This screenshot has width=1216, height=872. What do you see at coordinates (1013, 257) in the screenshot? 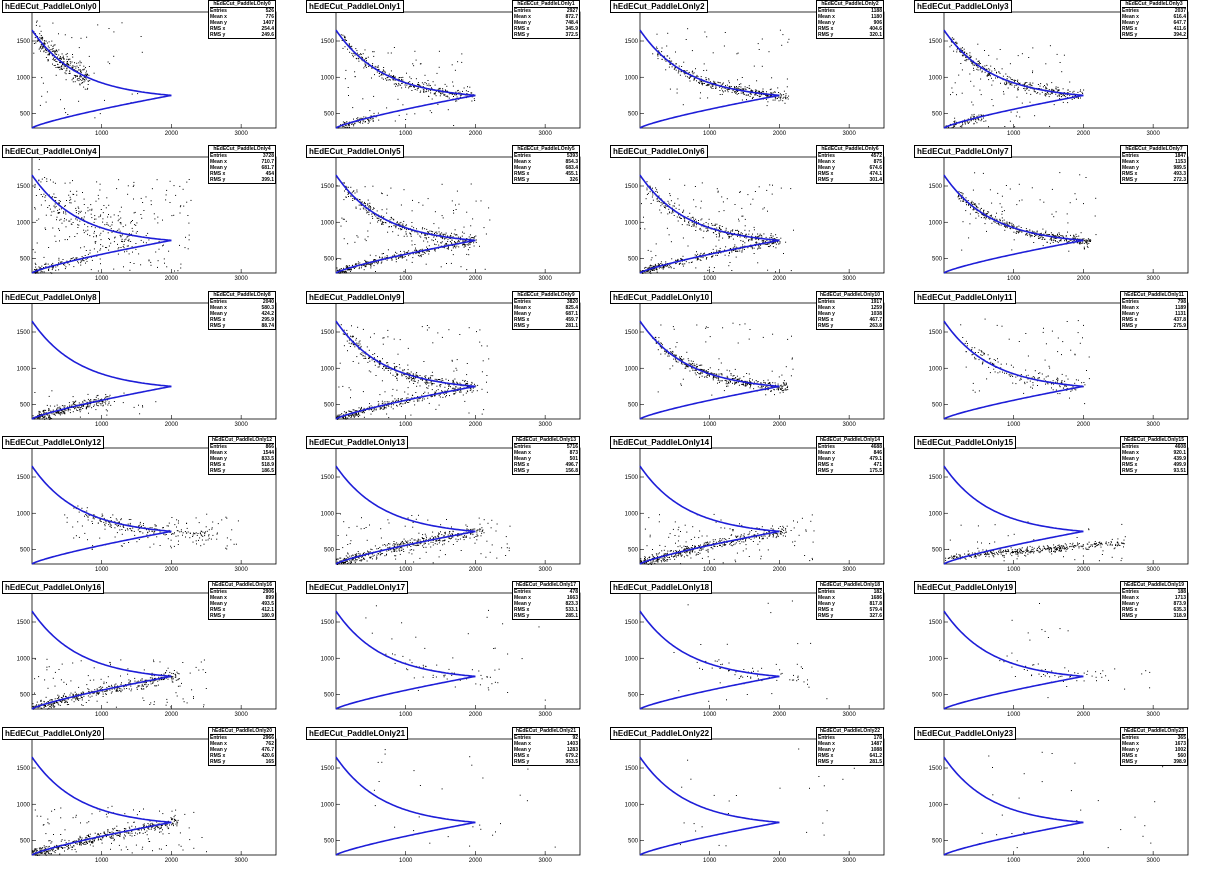
I see `lower-kinematic-curve` at bounding box center [1013, 257].